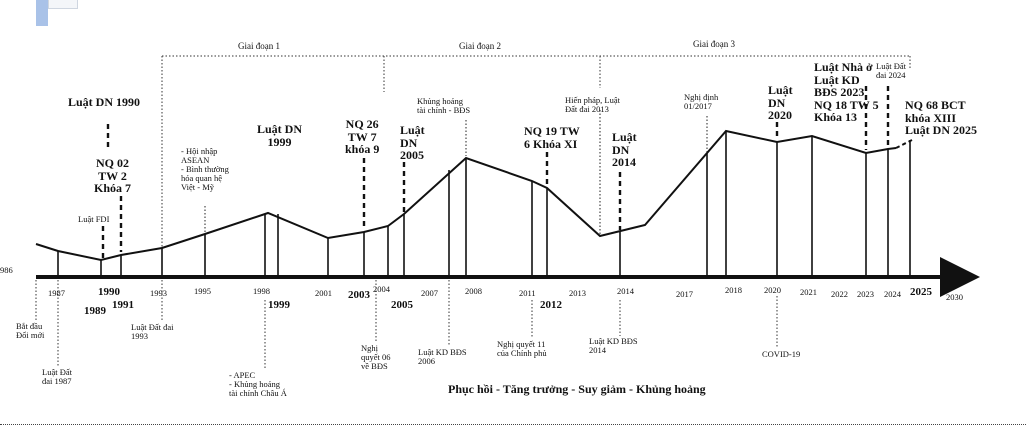  Describe the element at coordinates (412, 143) in the screenshot. I see `label-luat-dn-2005: Luật DN 2005` at that location.